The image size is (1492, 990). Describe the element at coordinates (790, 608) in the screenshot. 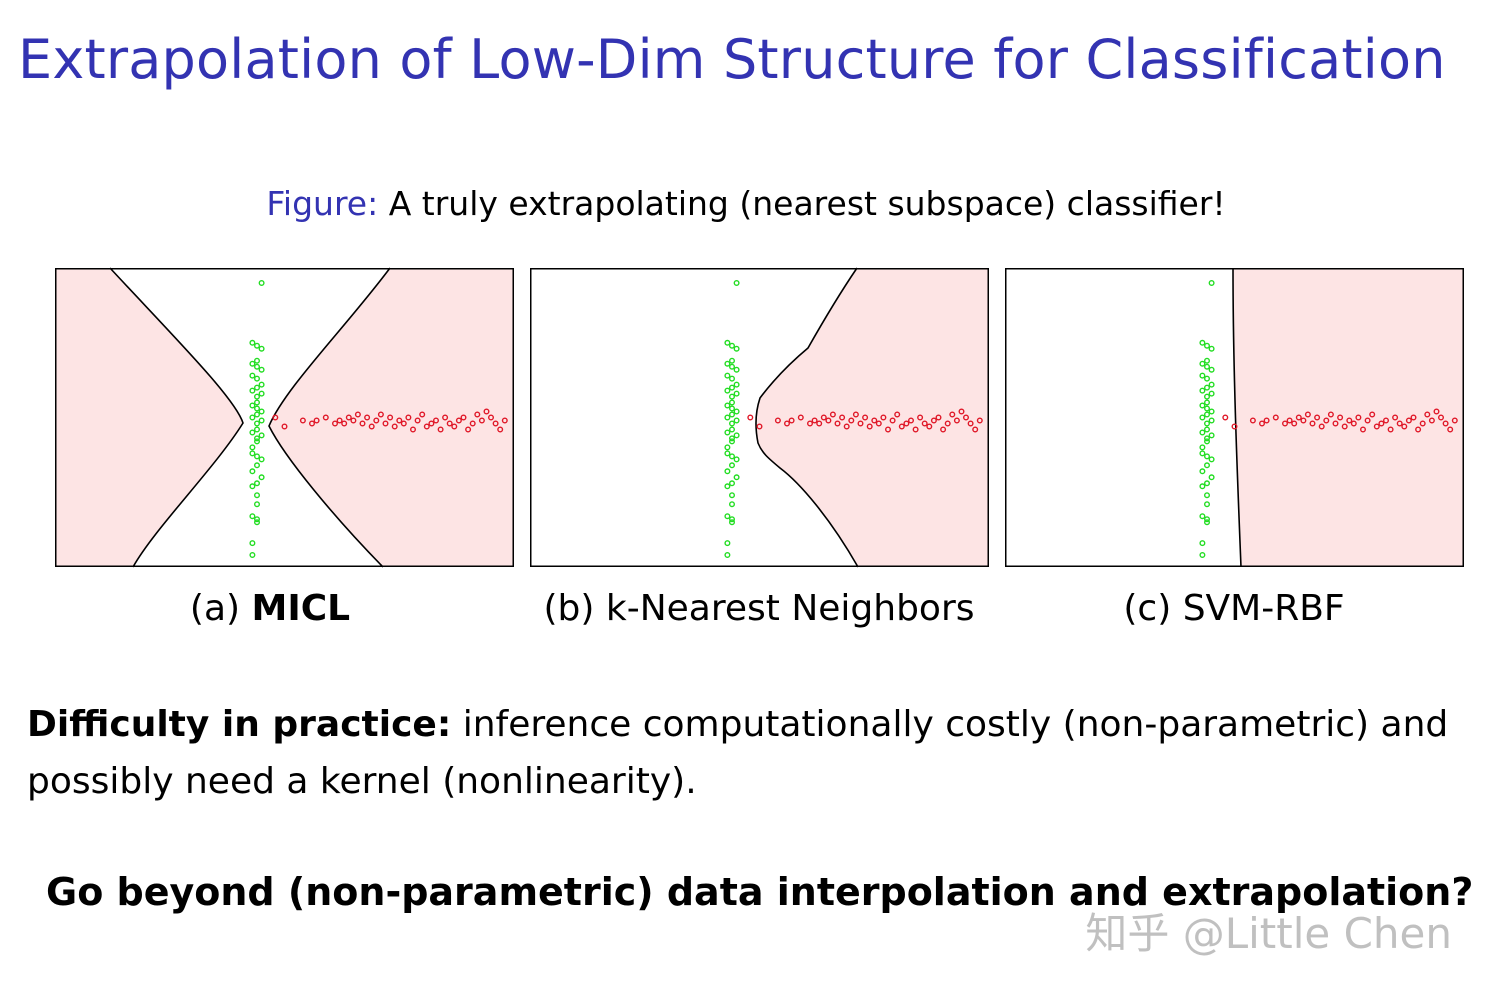

I see `panel-b-label: k-Nearest Neighbors` at that location.